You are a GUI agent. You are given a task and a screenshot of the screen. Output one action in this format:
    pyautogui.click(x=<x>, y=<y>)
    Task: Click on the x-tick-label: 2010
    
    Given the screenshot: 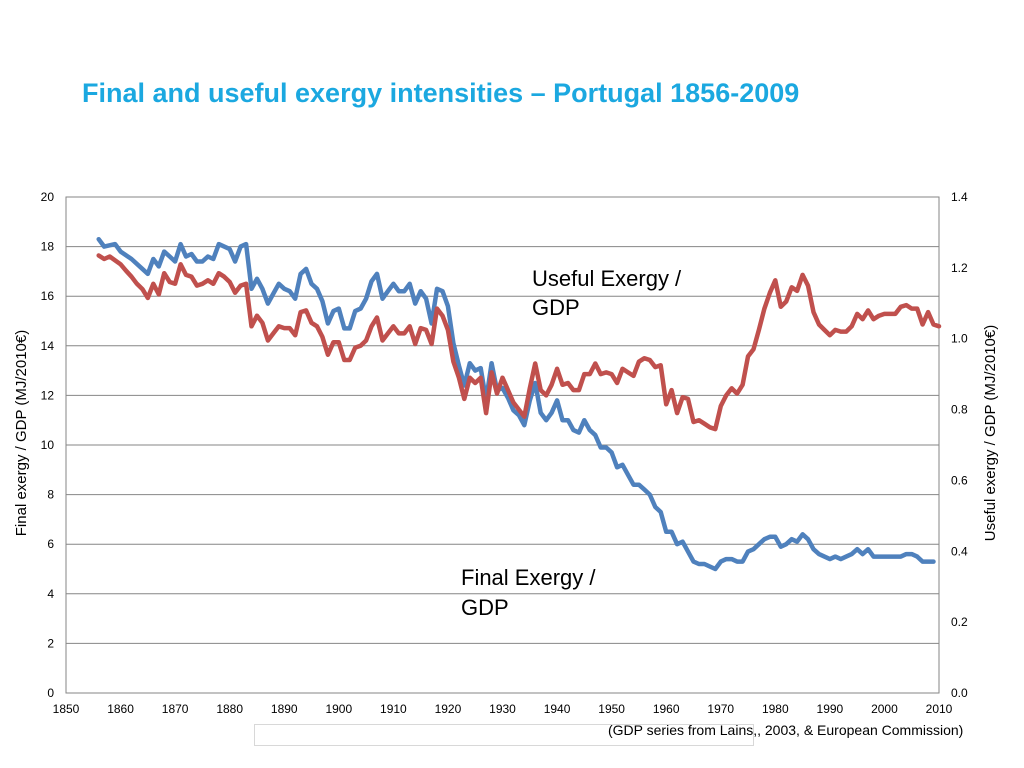 What is the action you would take?
    pyautogui.click(x=939, y=709)
    